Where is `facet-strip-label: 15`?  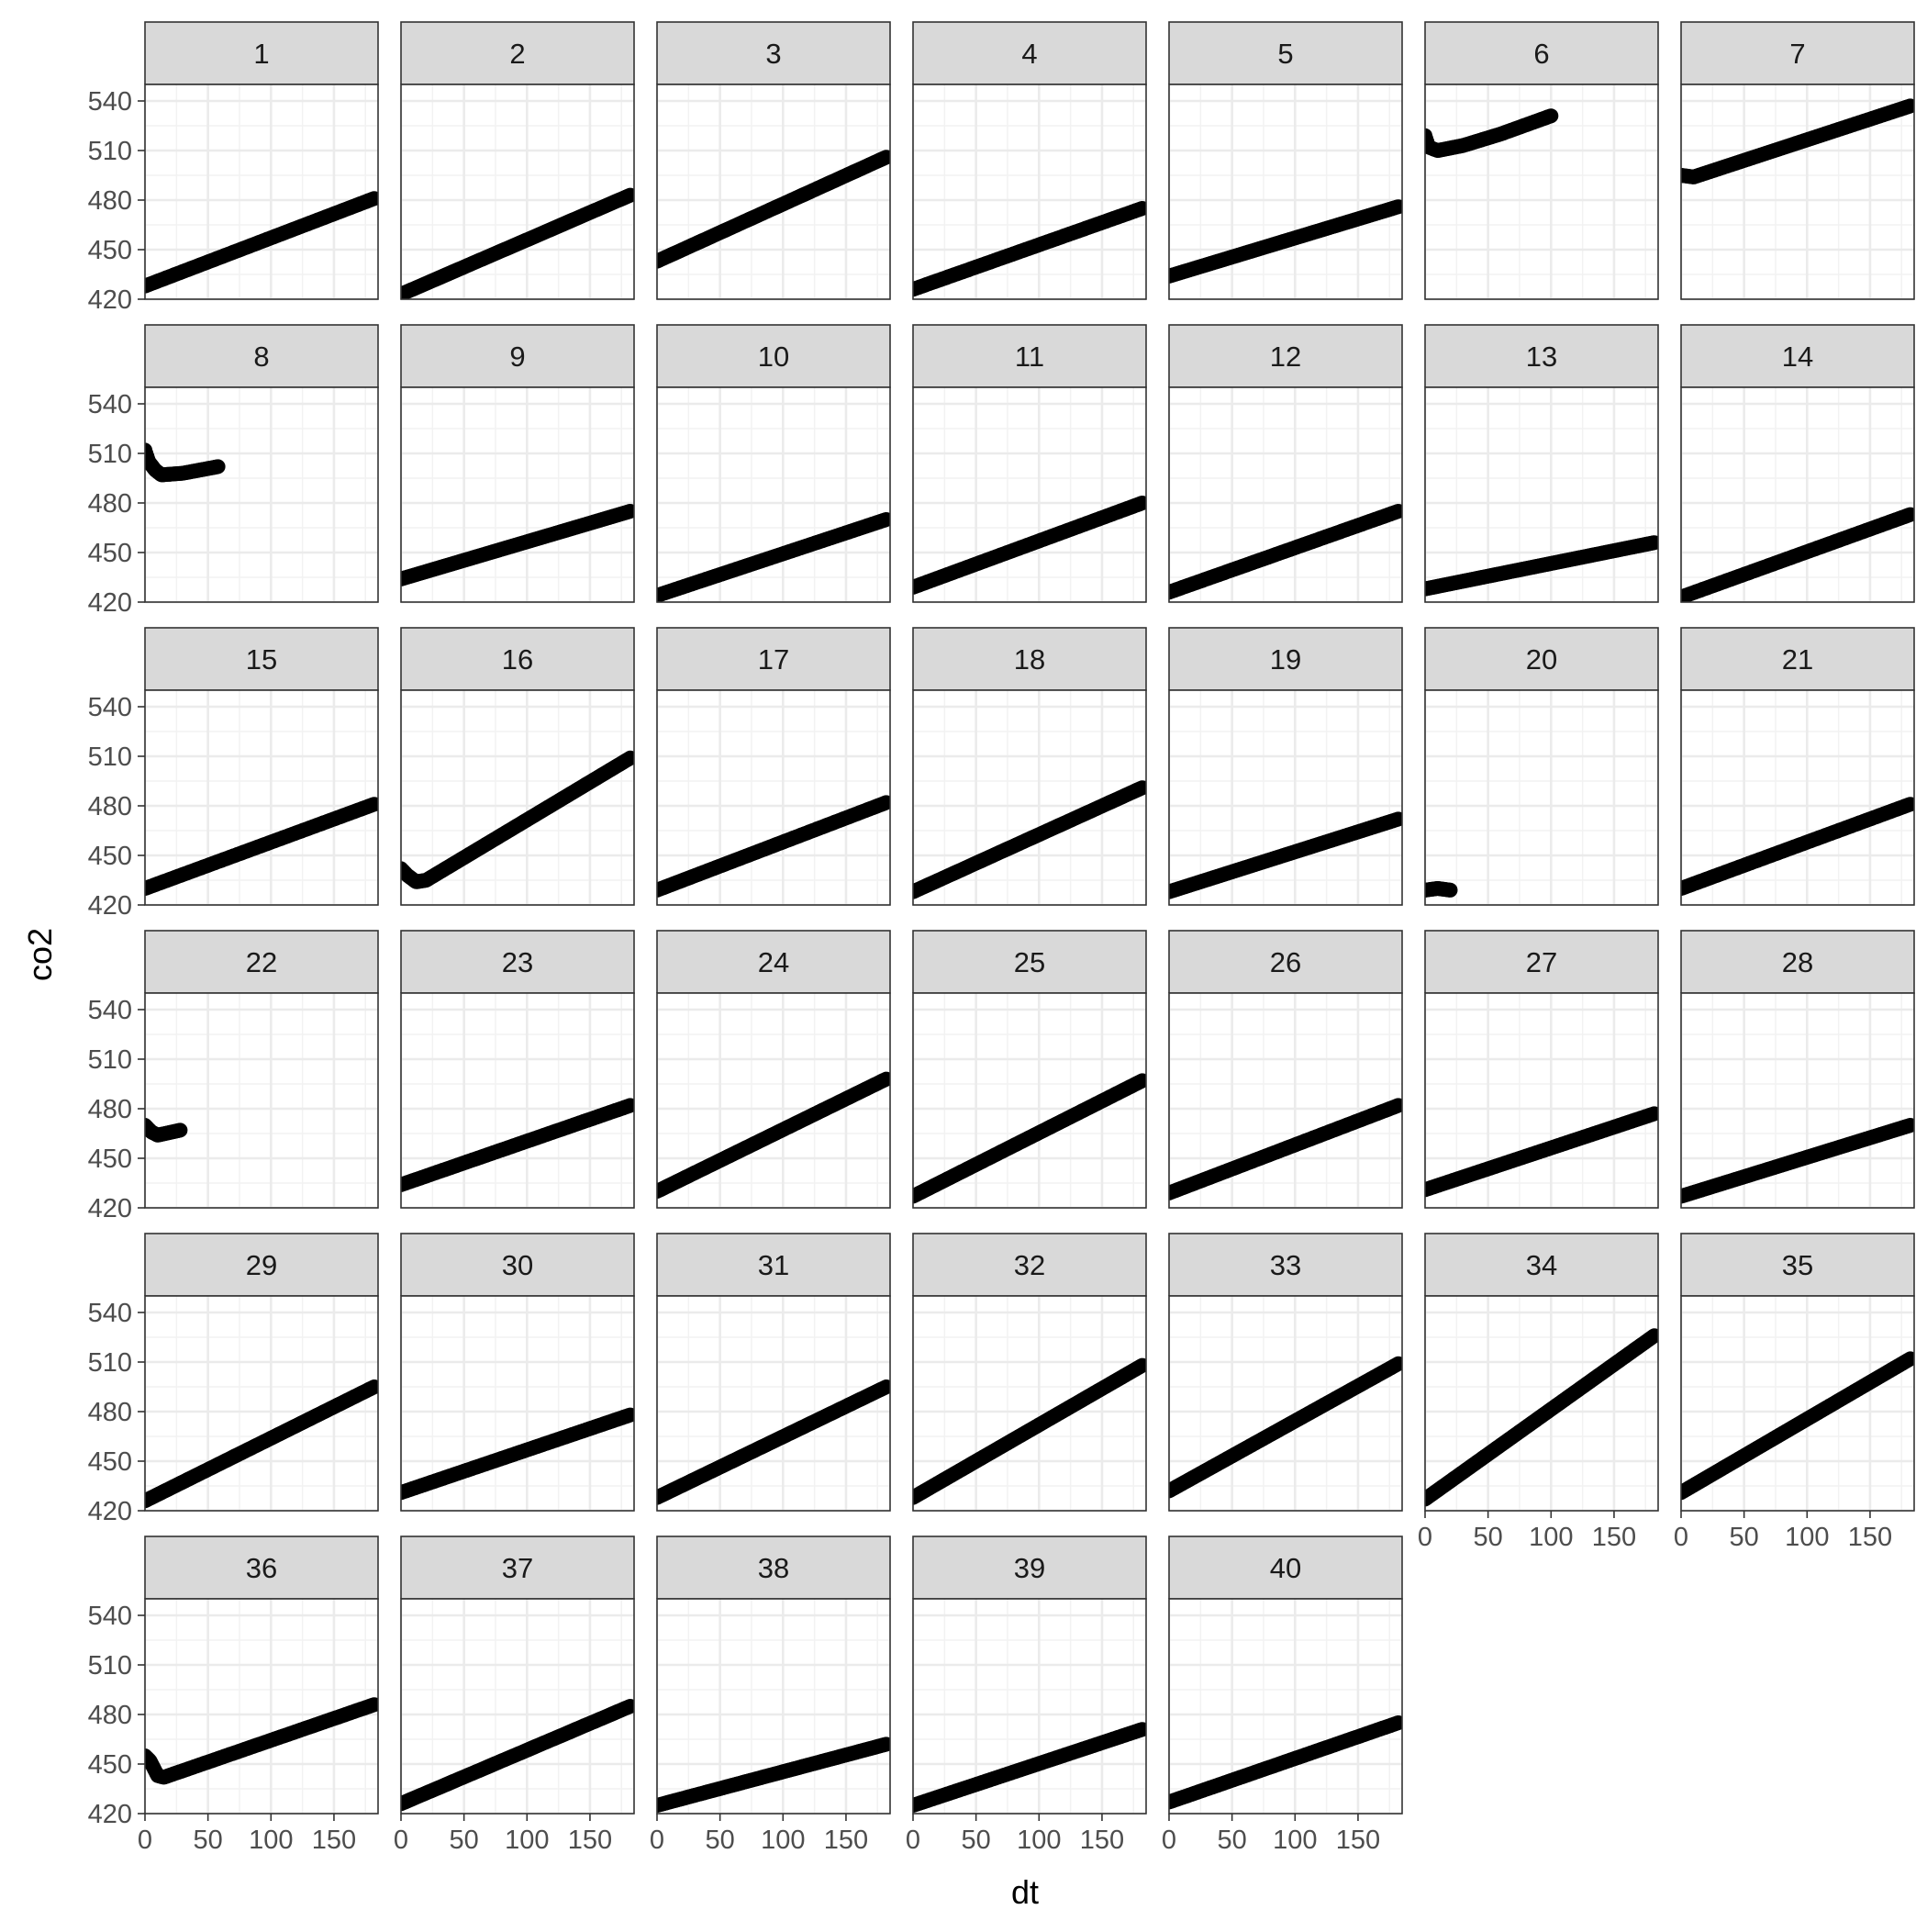
facet-strip-label: 15 is located at coordinates (261, 660).